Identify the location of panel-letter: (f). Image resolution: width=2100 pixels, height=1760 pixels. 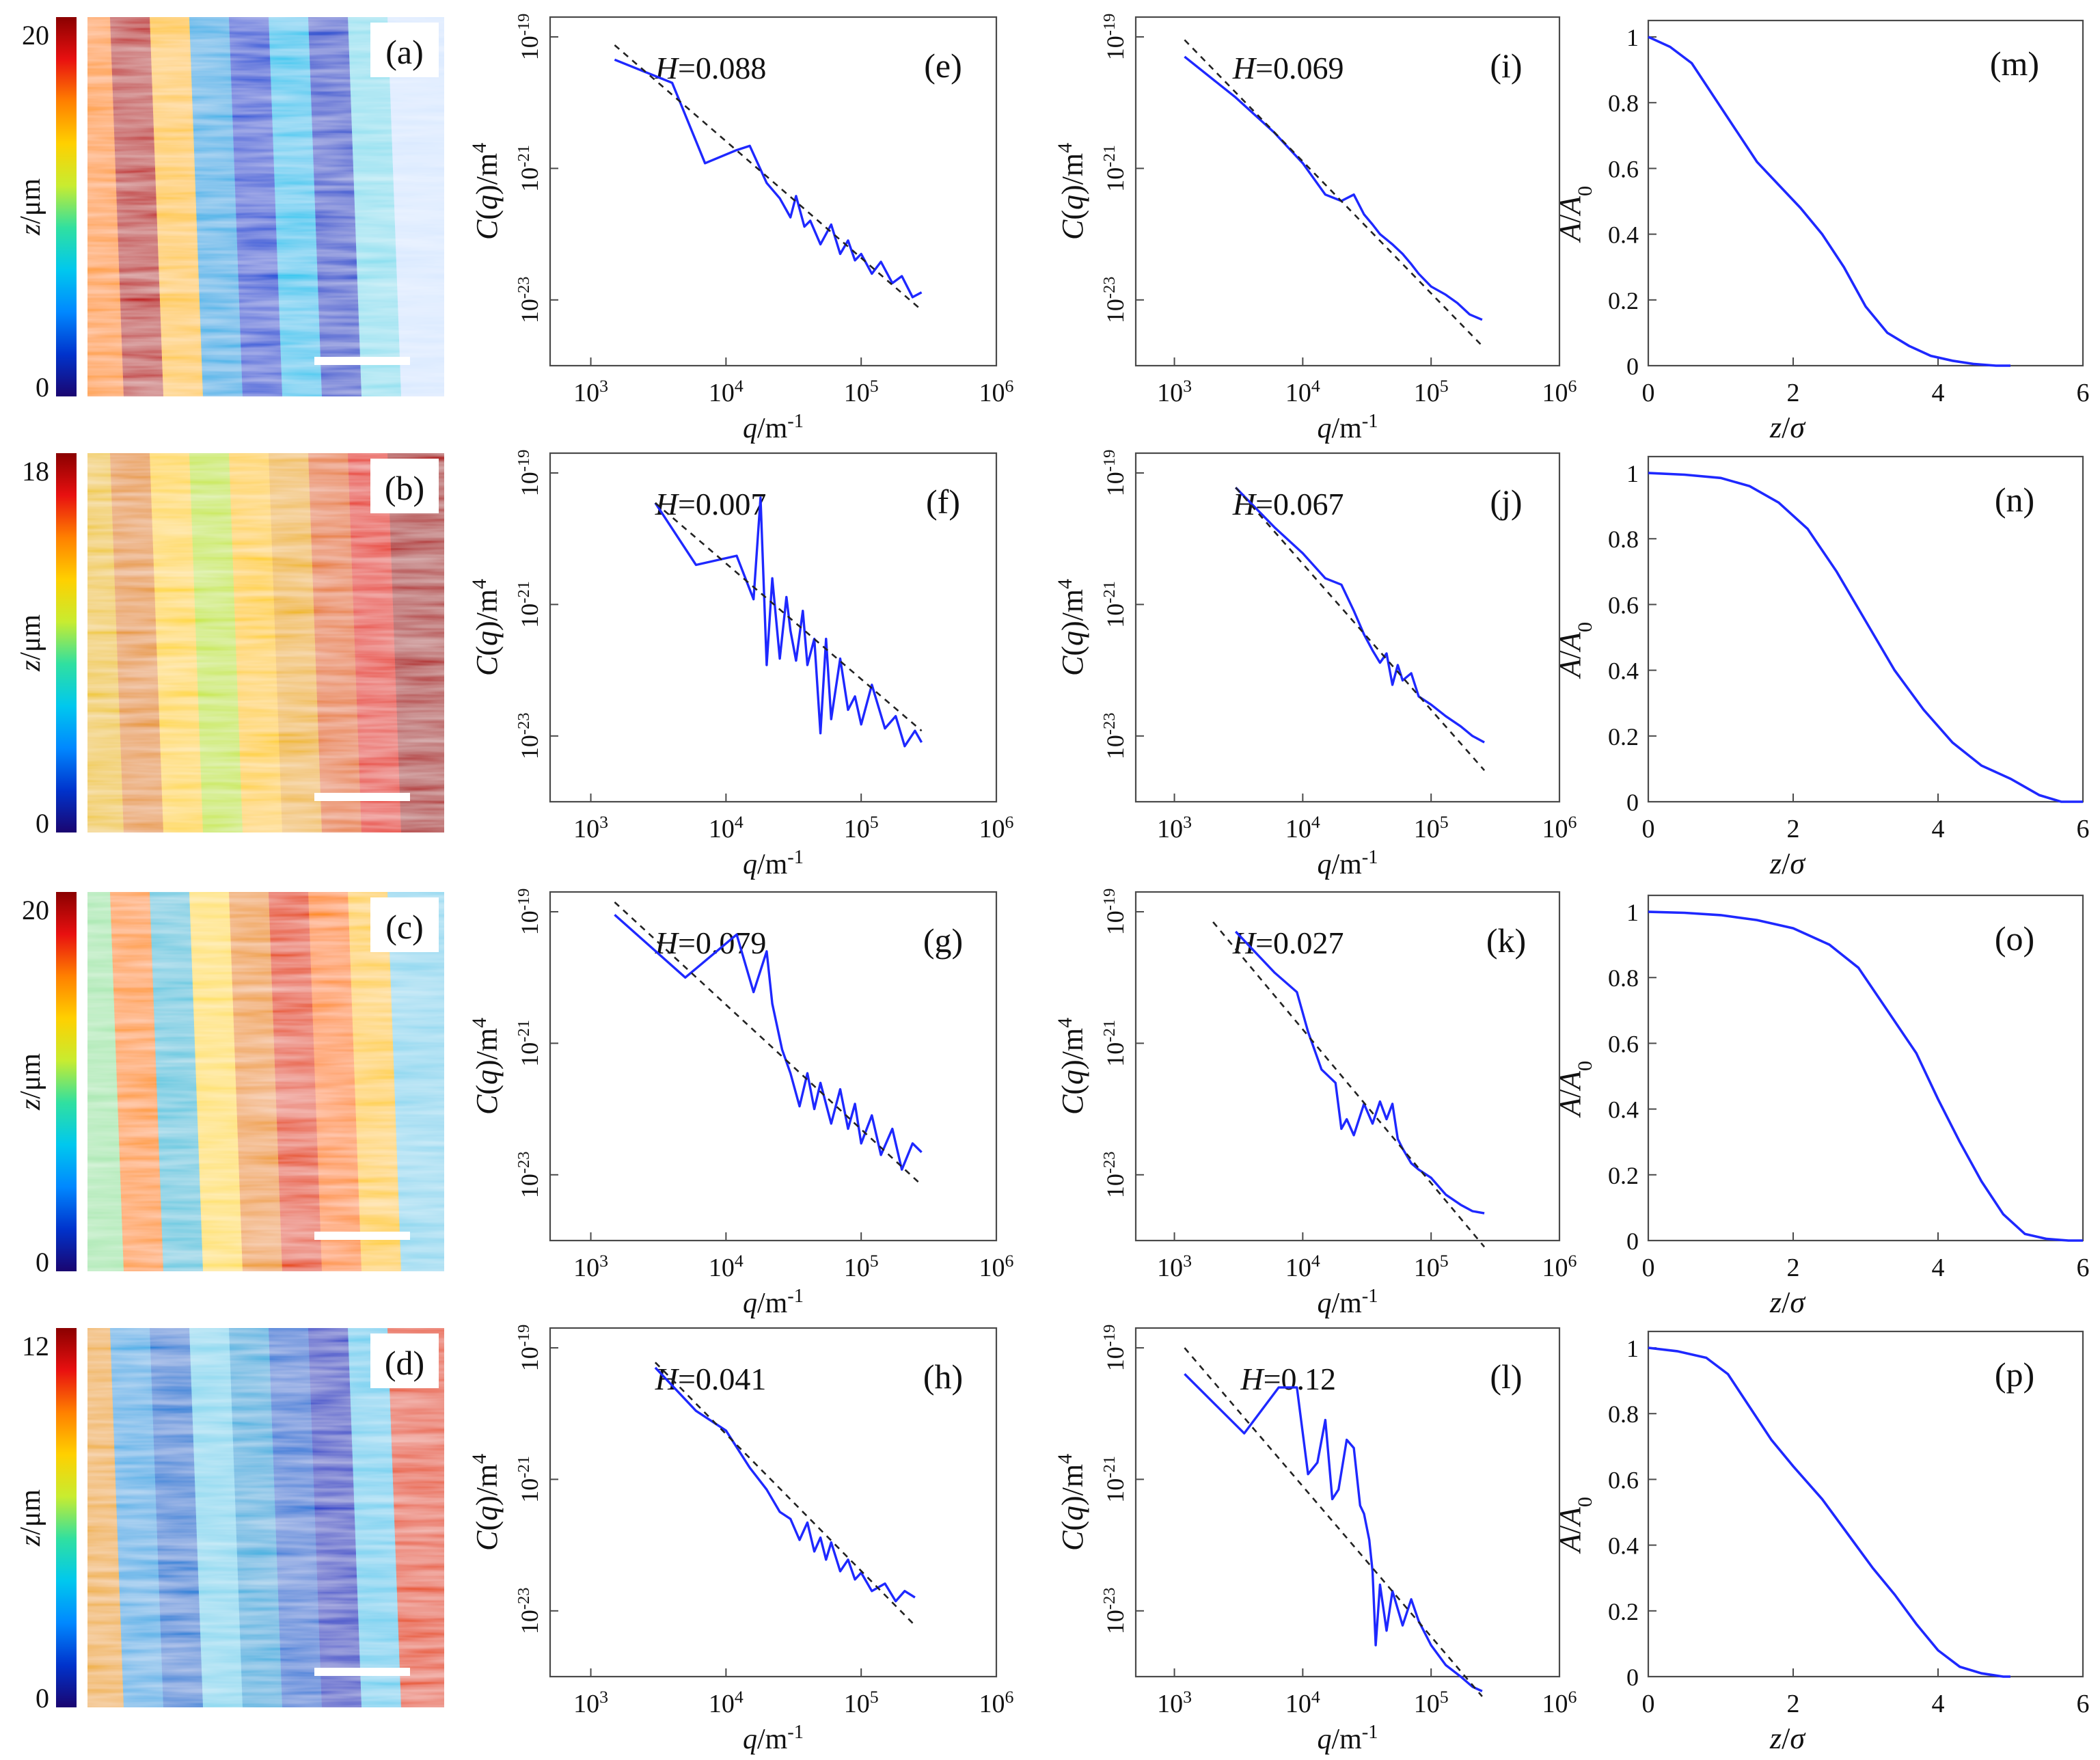
(943, 502).